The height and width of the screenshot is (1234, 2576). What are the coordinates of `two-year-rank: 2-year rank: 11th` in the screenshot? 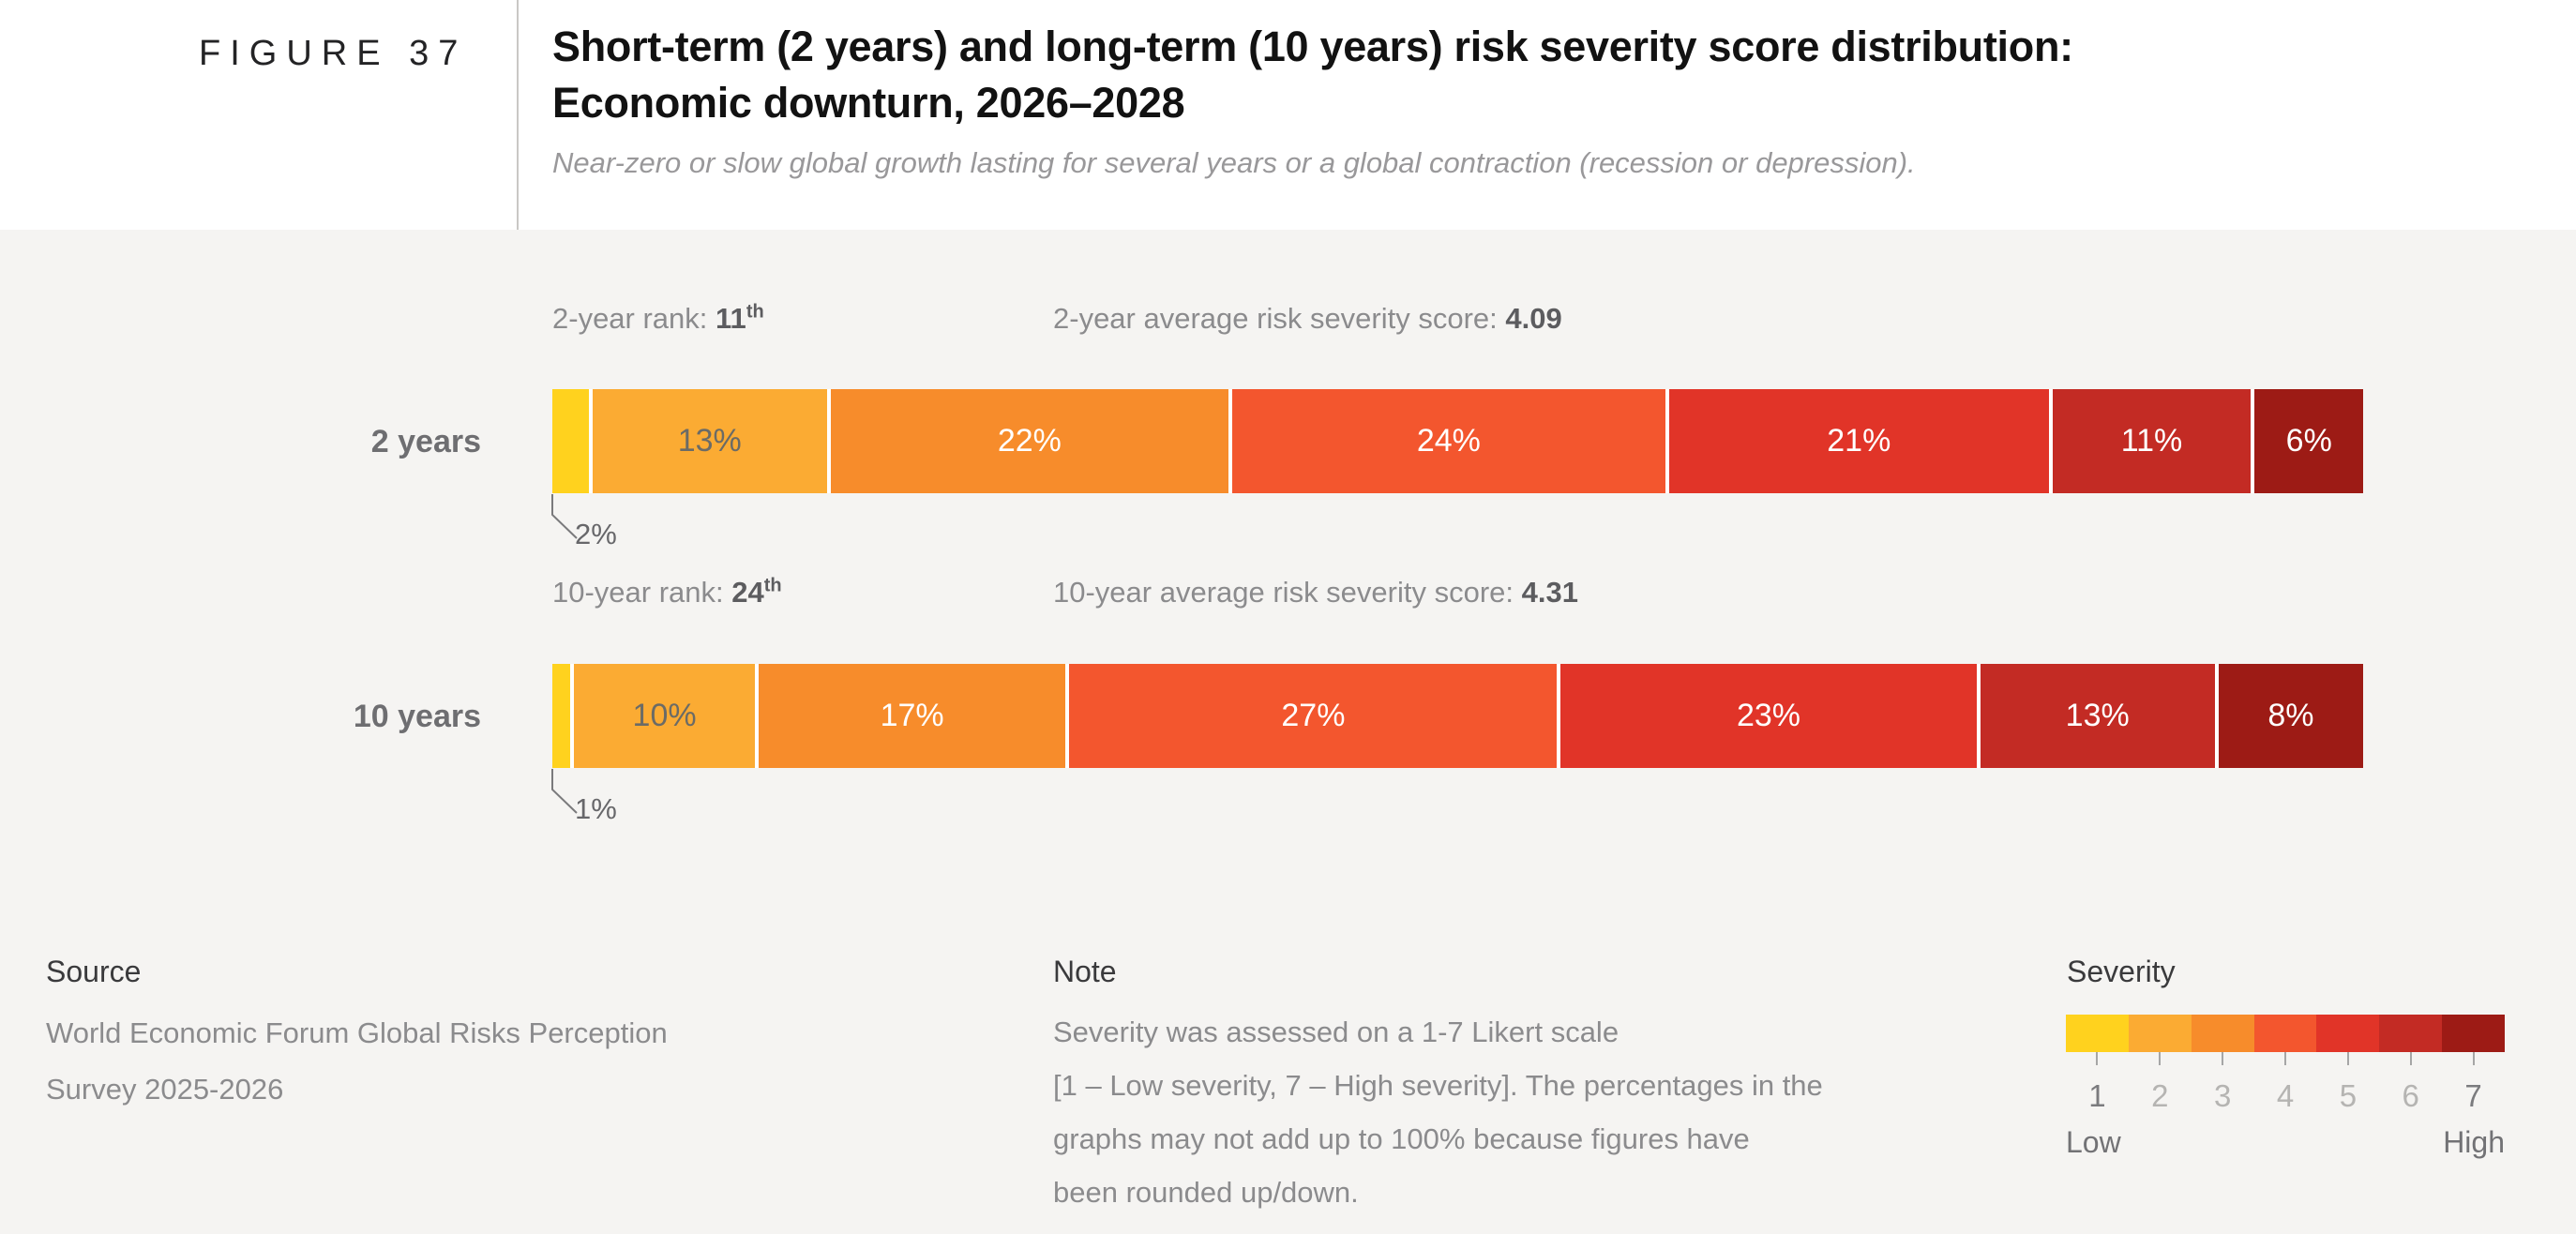 It's located at (658, 319).